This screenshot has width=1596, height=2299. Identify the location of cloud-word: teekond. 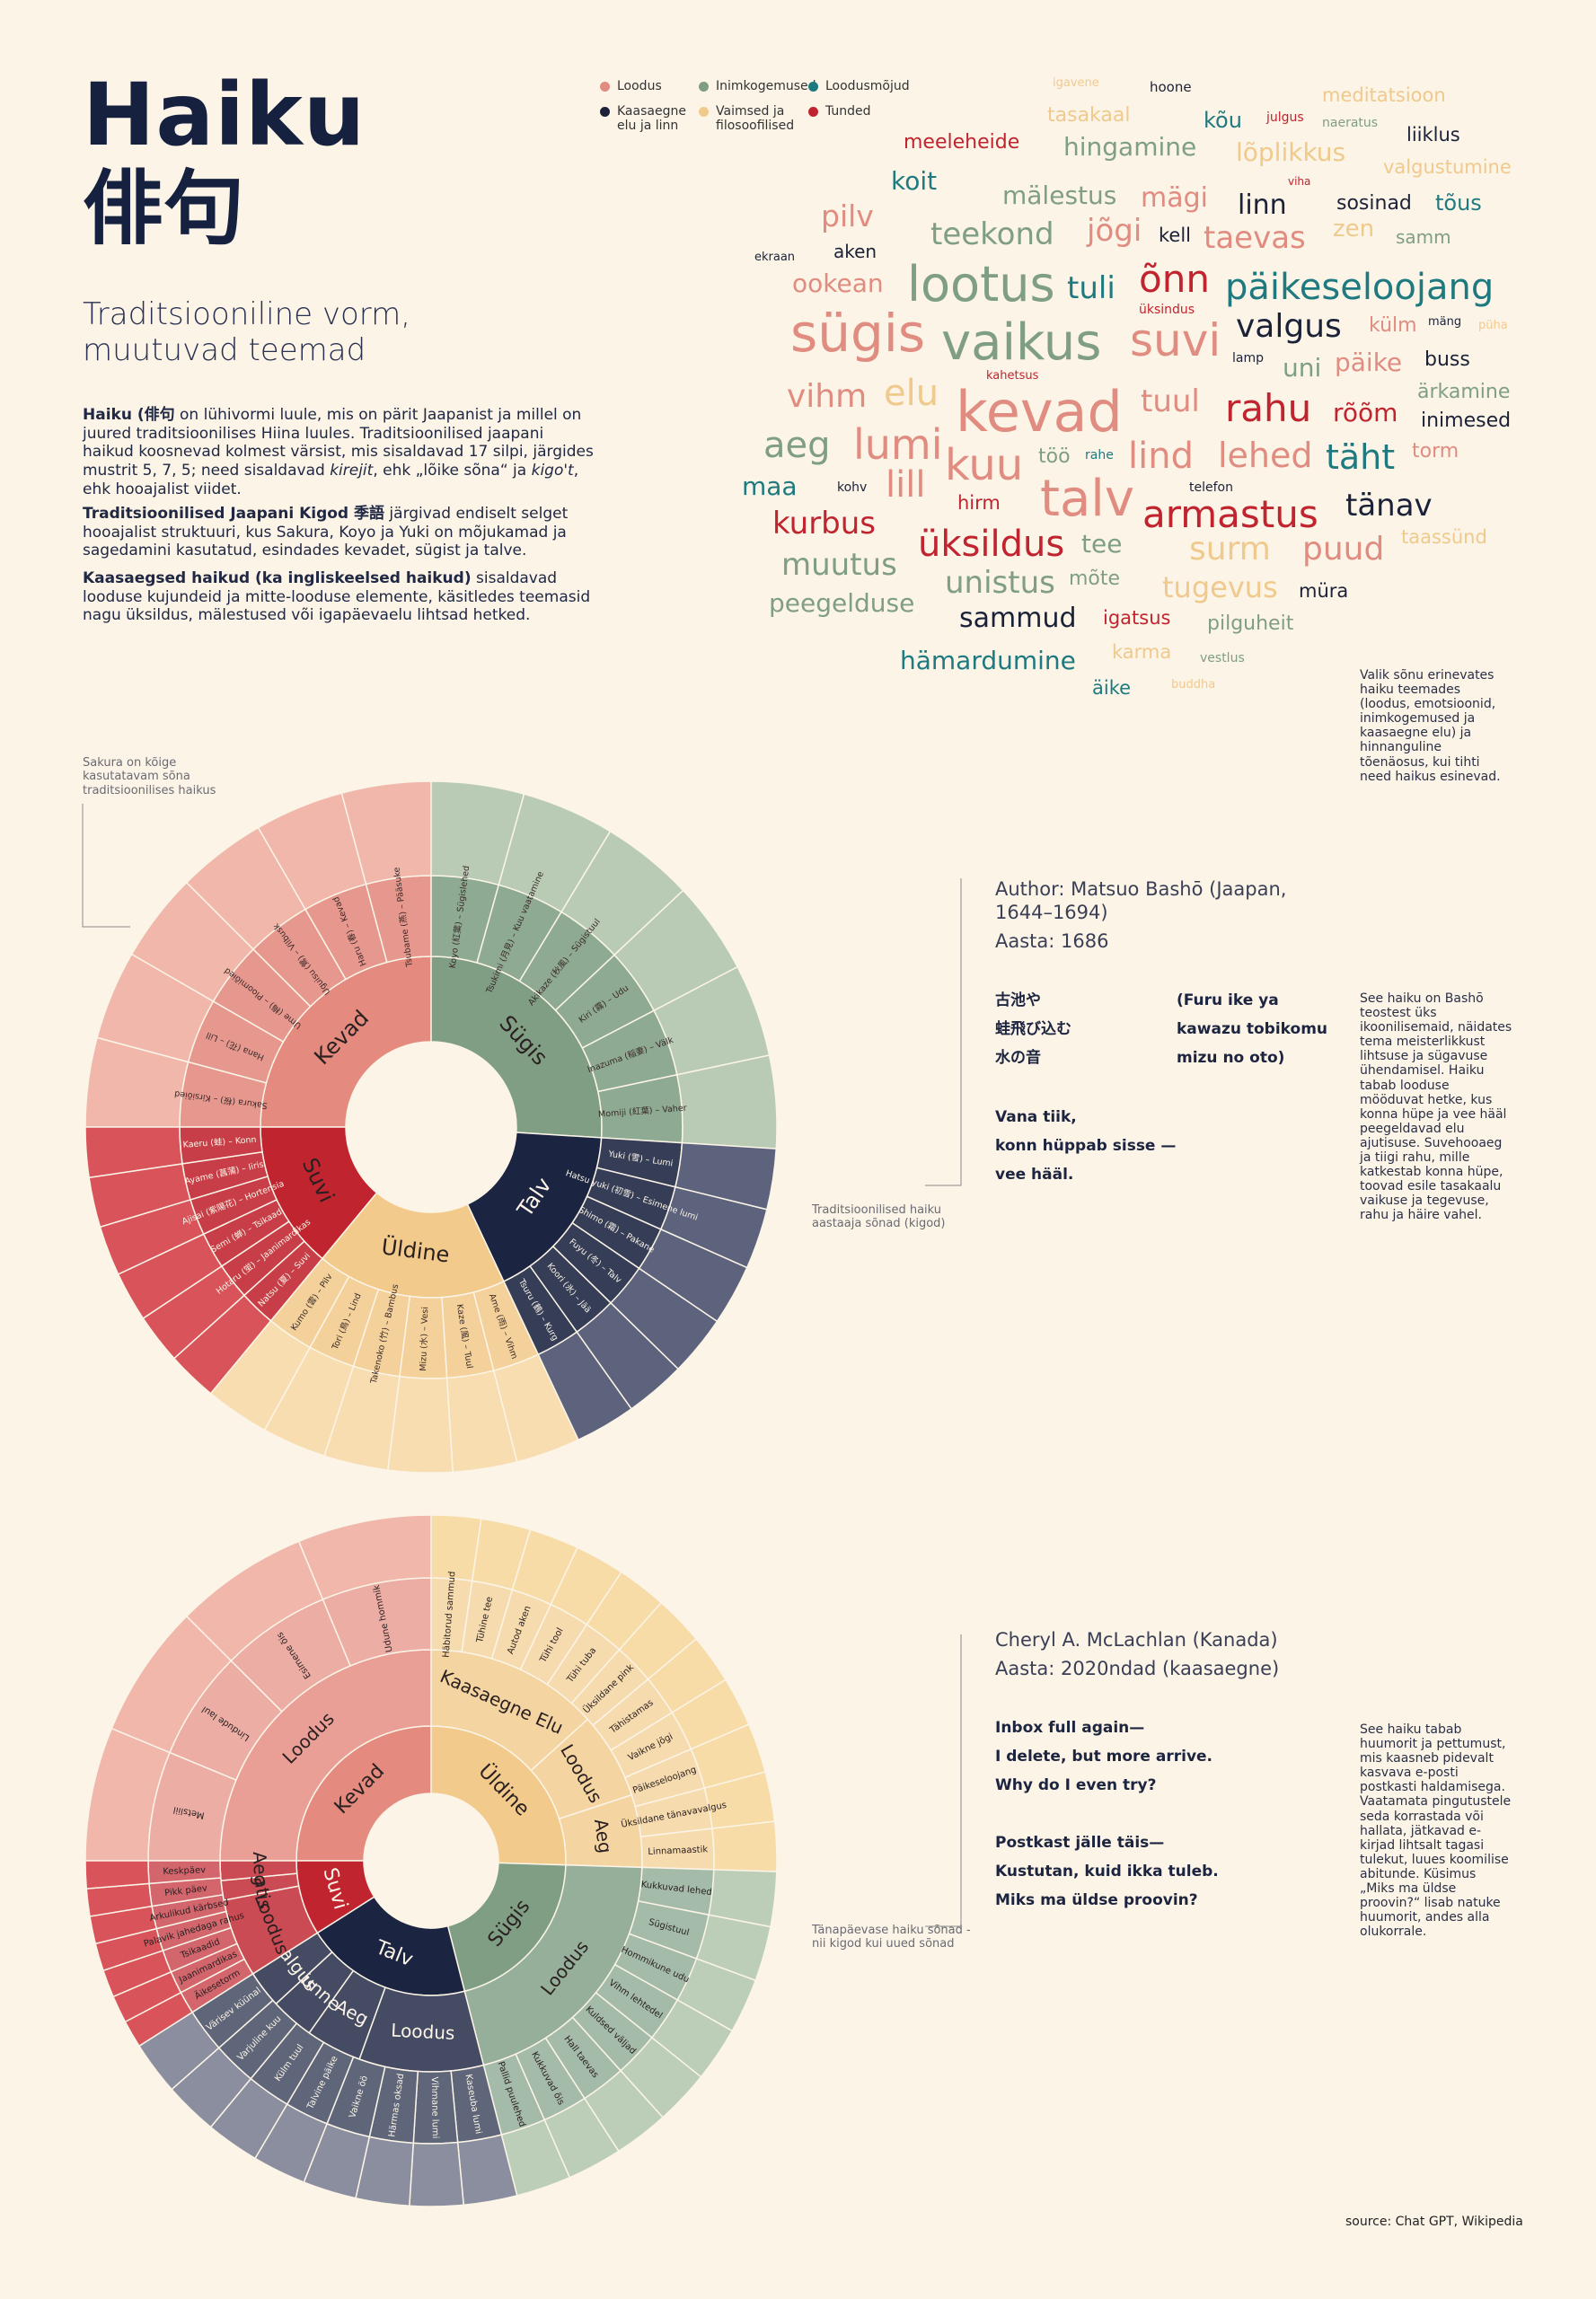
(992, 234).